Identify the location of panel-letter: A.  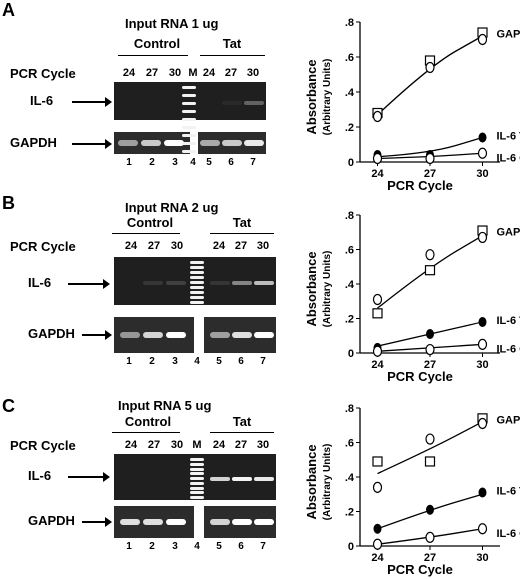
(8, 10).